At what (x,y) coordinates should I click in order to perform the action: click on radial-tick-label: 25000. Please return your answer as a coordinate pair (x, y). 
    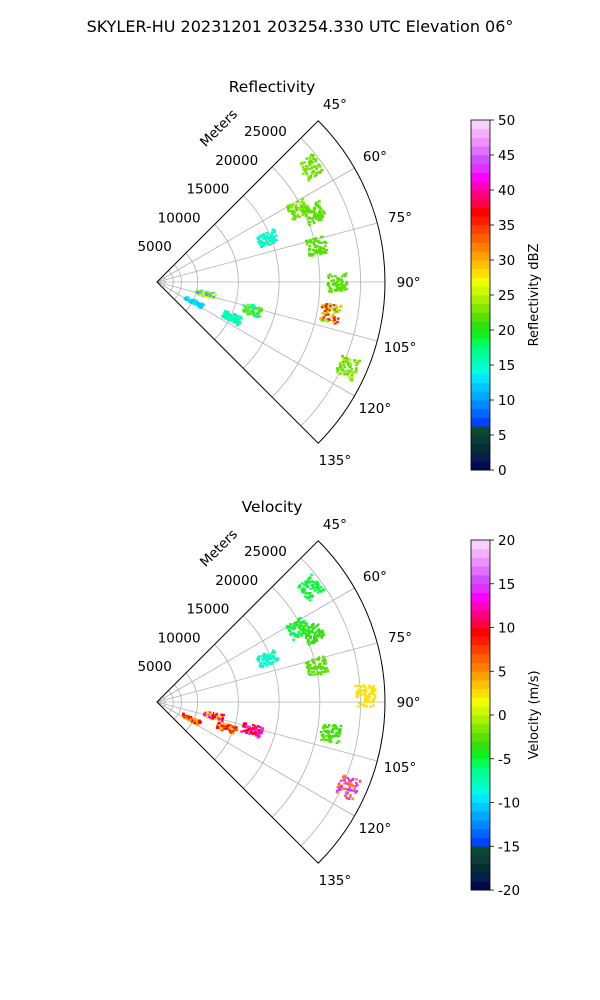
    Looking at the image, I should click on (265, 132).